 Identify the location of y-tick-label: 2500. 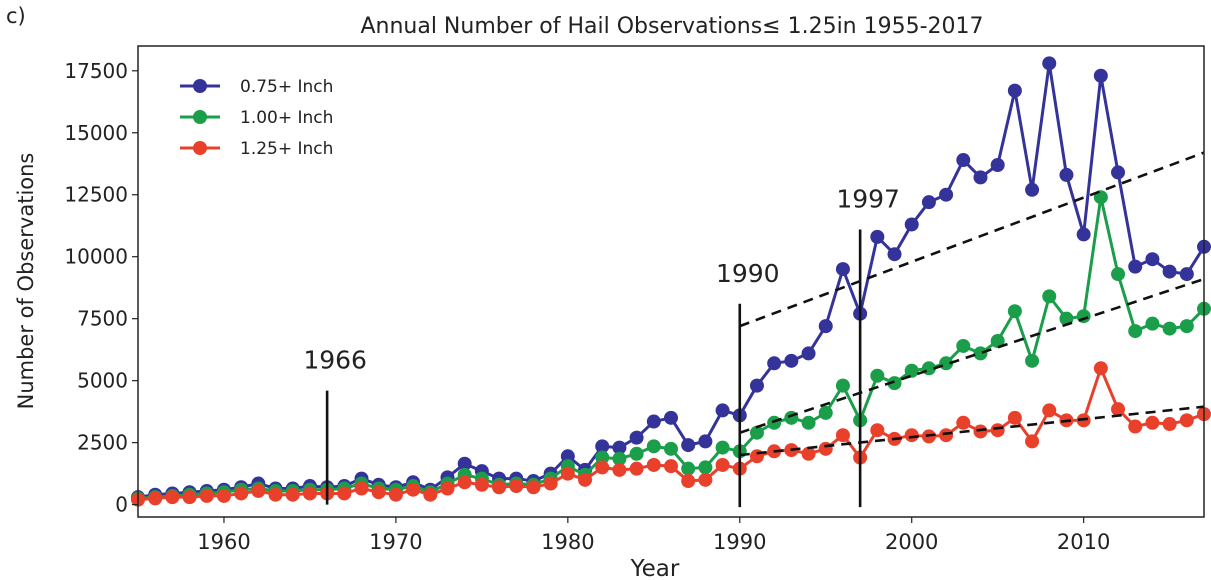
(102, 443).